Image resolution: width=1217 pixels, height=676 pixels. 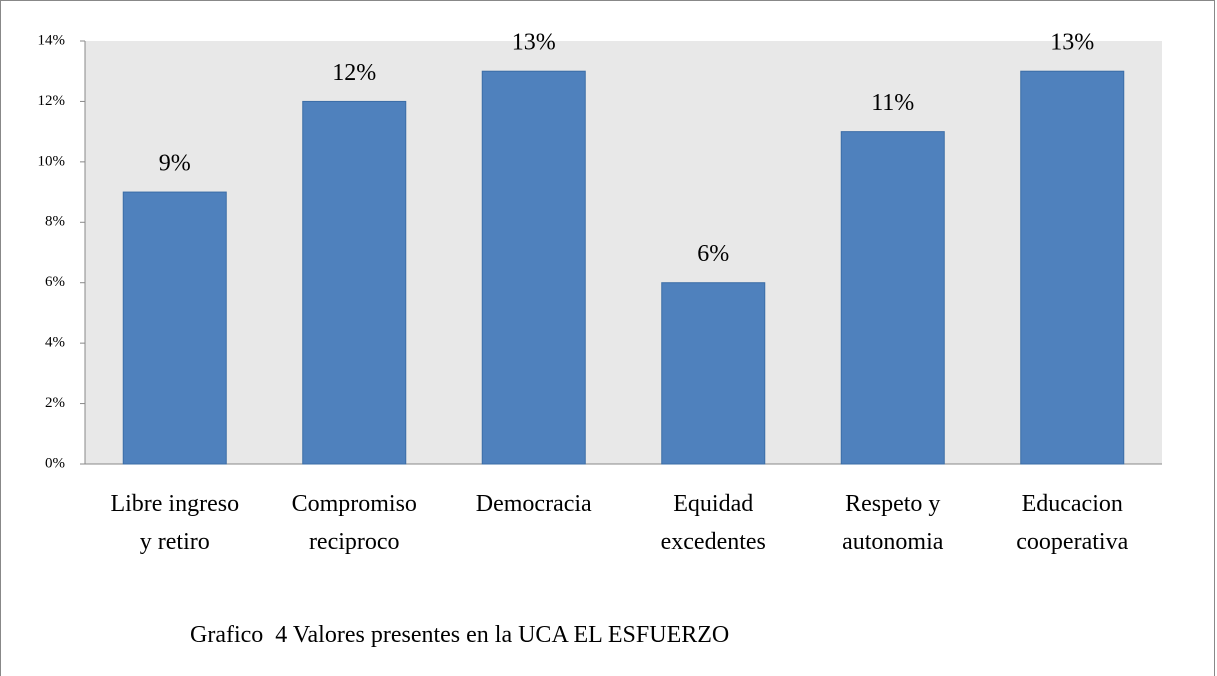 I want to click on y-tick-label: 4%, so click(x=55, y=343).